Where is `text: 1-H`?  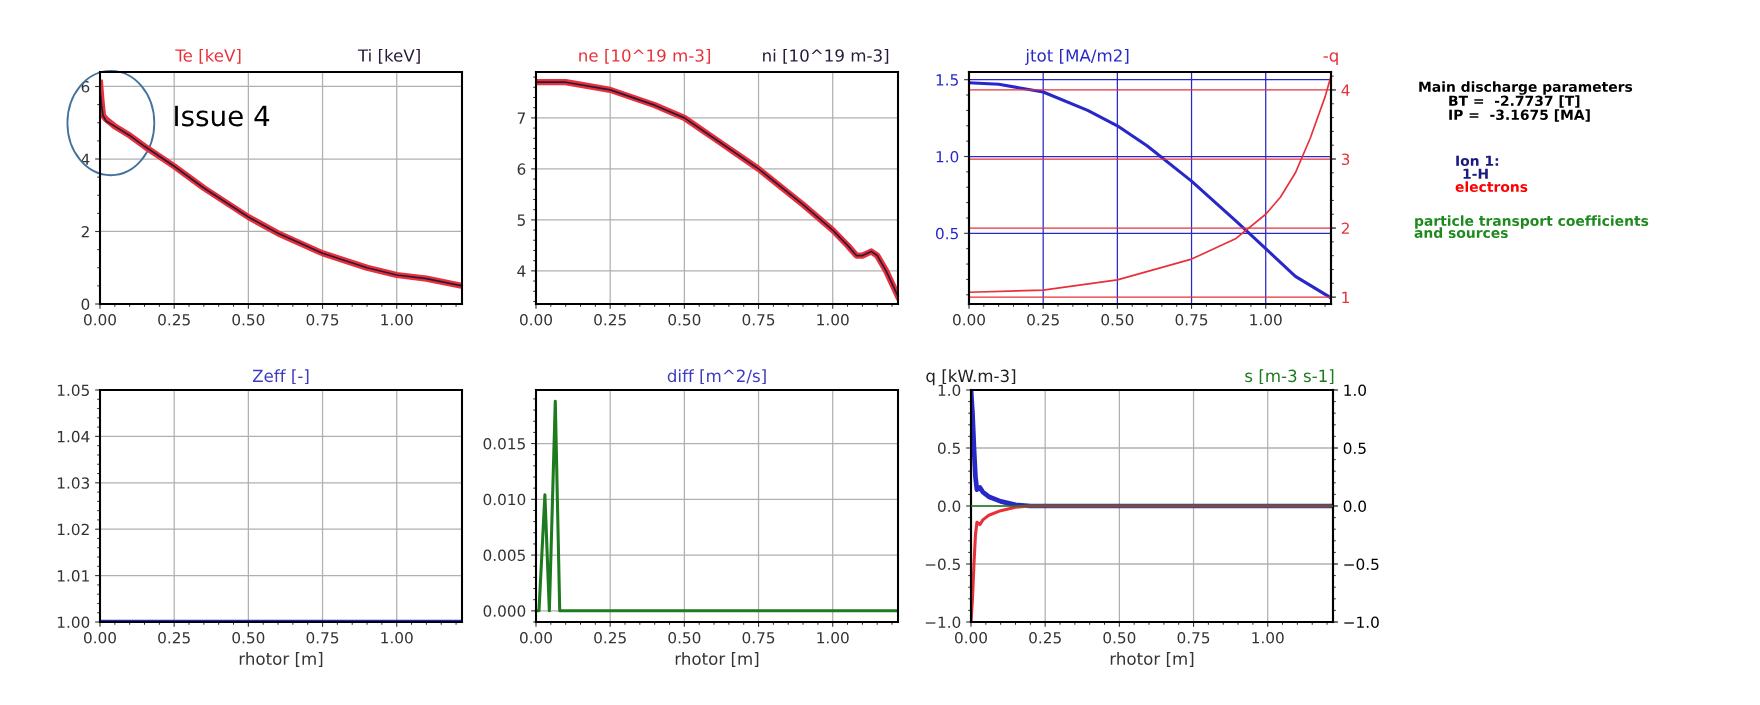
text: 1-H is located at coordinates (1475, 173).